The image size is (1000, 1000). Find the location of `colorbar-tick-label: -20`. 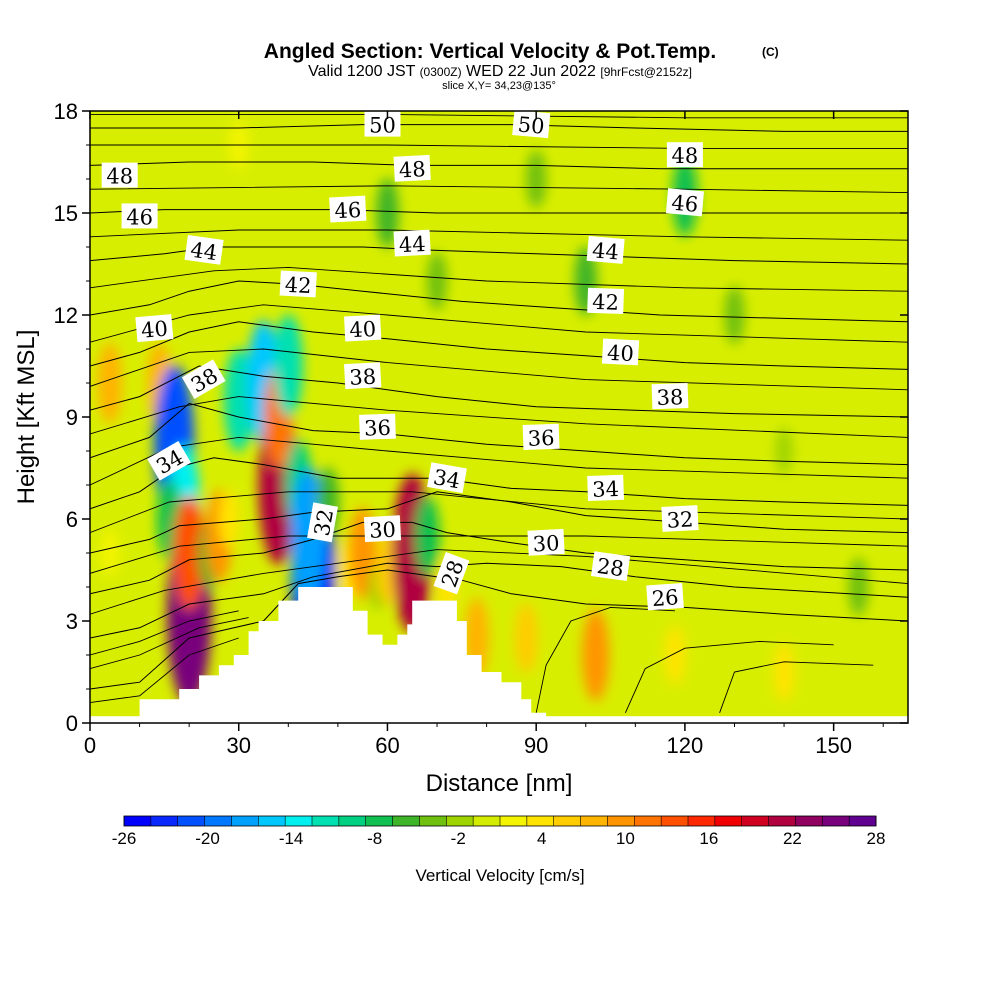

colorbar-tick-label: -20 is located at coordinates (207, 838).